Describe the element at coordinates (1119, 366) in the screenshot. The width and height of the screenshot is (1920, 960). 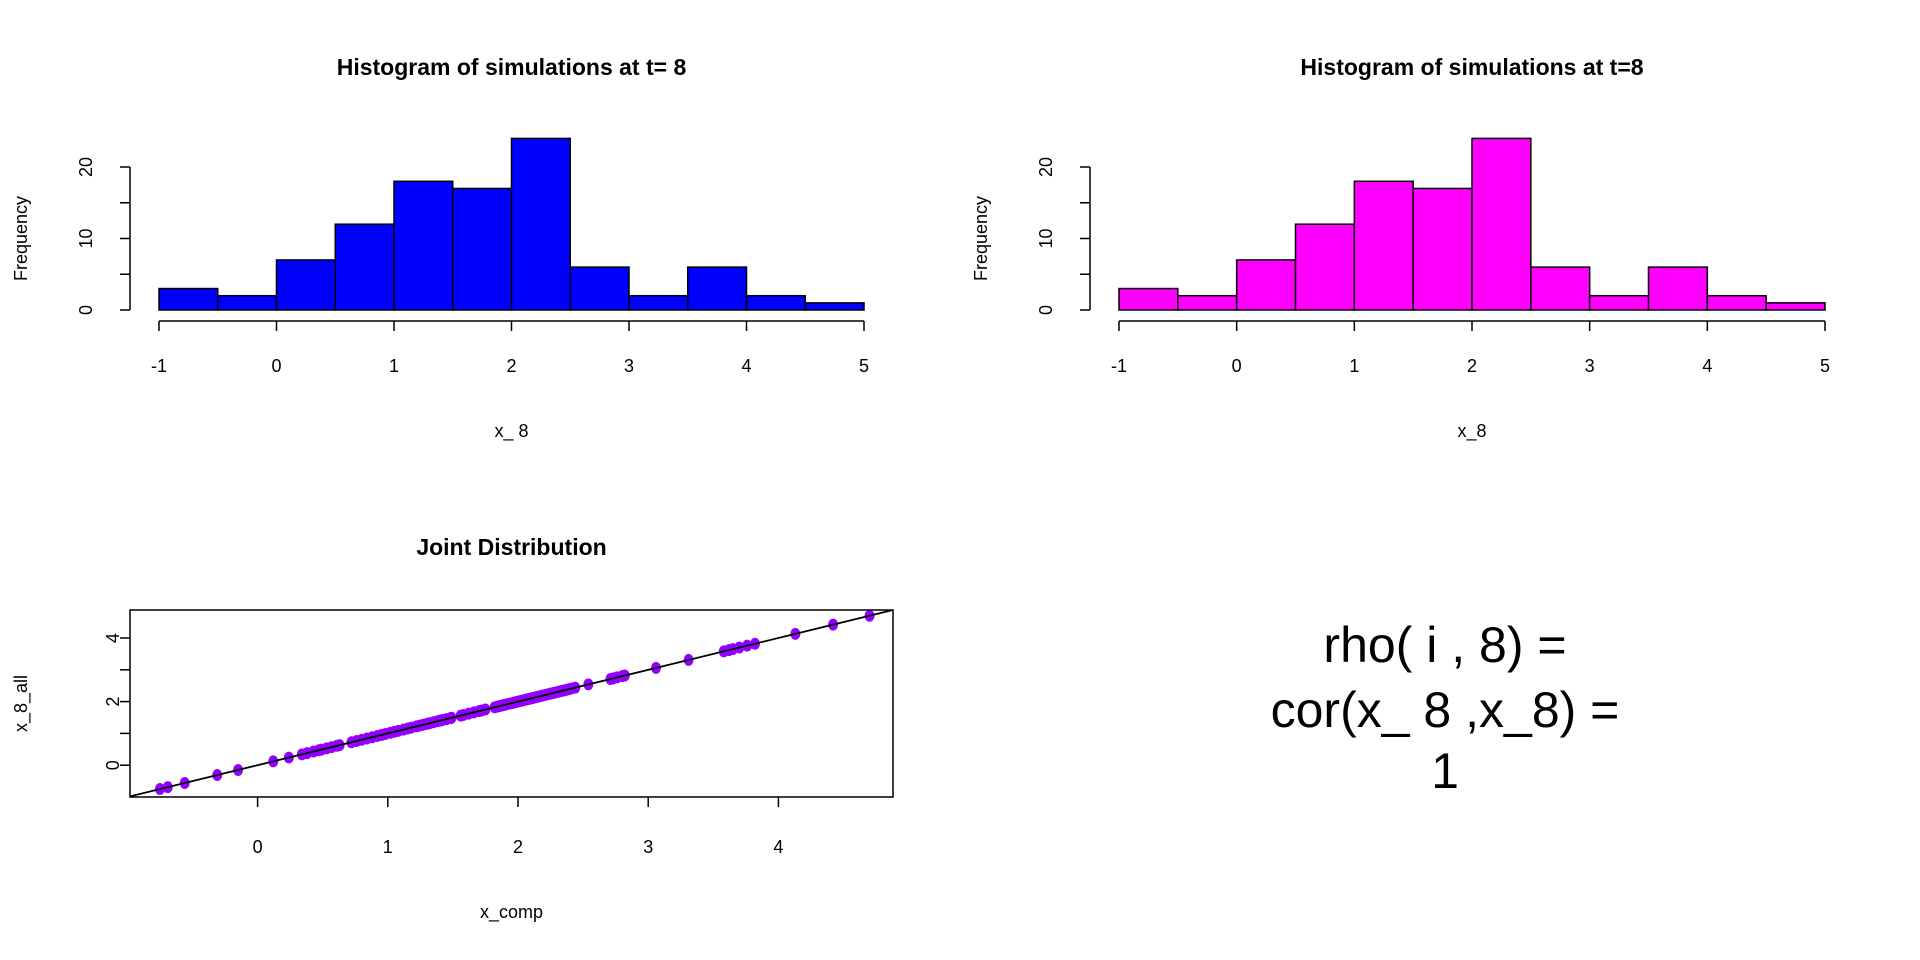
I see `hist2-x-tick-label: -1` at that location.